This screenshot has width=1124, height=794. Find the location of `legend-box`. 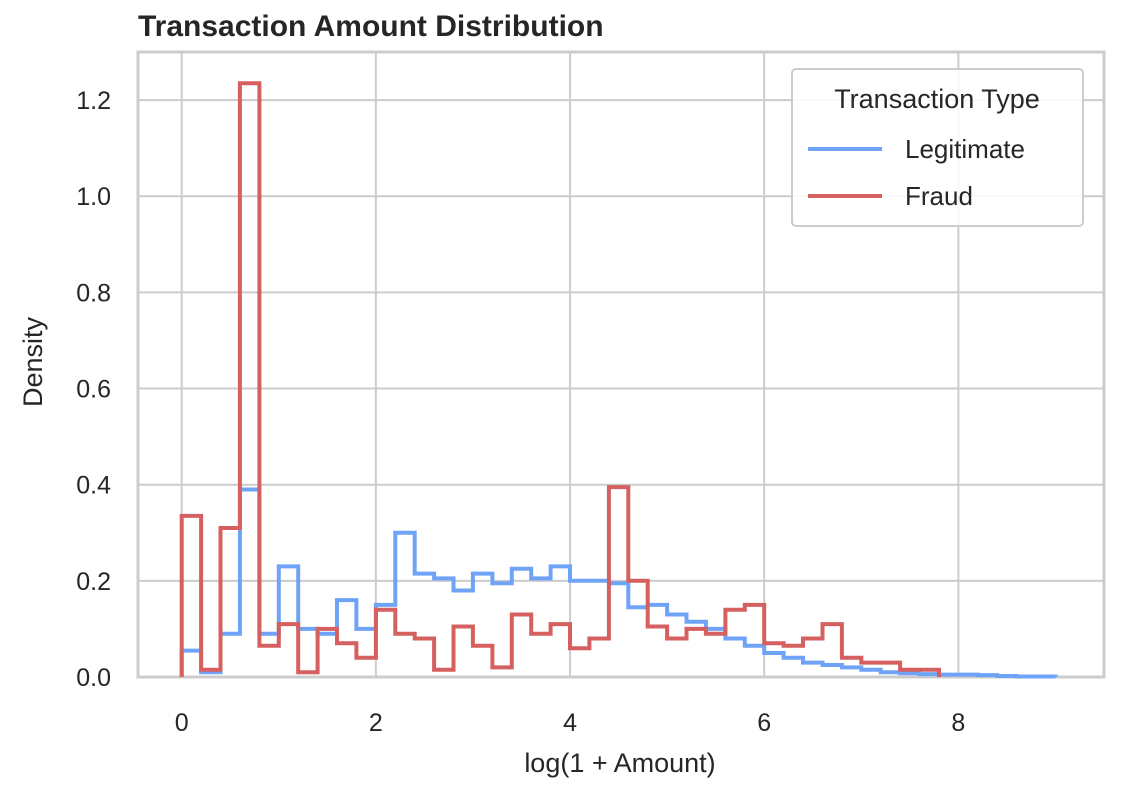

legend-box is located at coordinates (937, 147).